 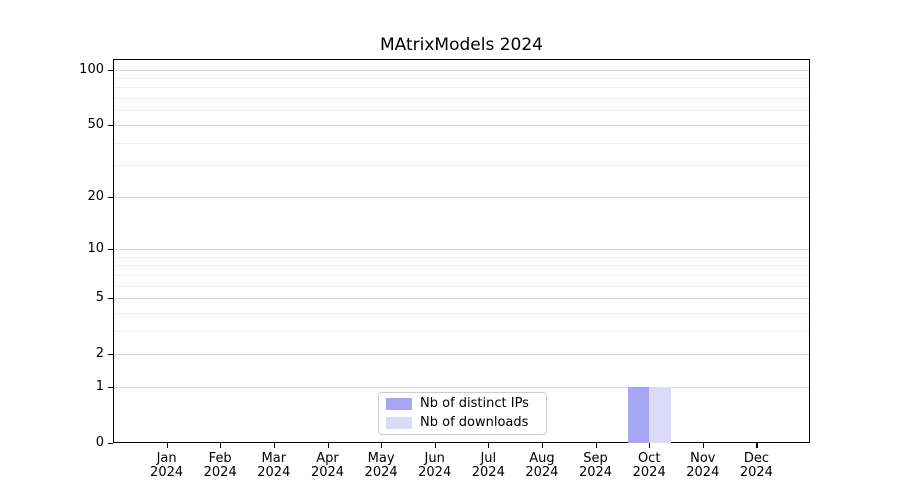 What do you see at coordinates (595, 465) in the screenshot?
I see `x-tick-label: Sep 2024` at bounding box center [595, 465].